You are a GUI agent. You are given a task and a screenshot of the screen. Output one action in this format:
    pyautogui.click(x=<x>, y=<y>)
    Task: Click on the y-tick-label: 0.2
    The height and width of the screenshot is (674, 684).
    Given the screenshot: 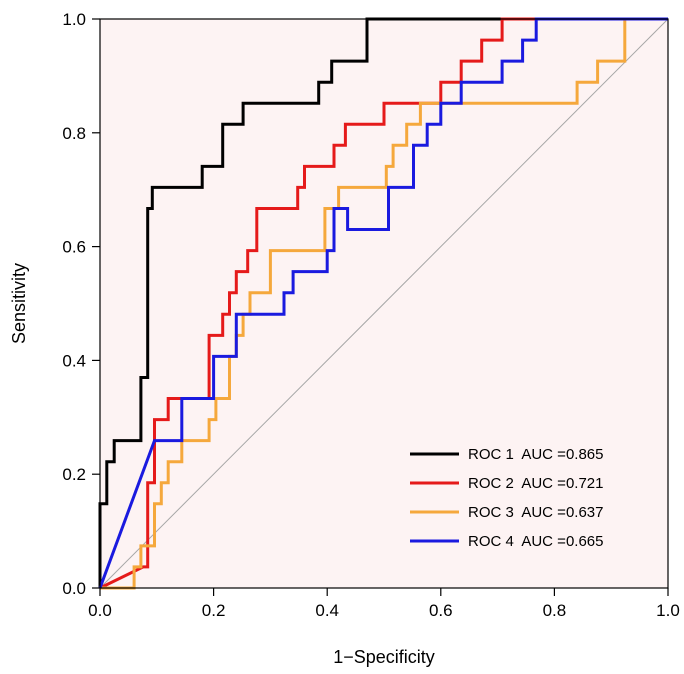 What is the action you would take?
    pyautogui.click(x=74, y=474)
    